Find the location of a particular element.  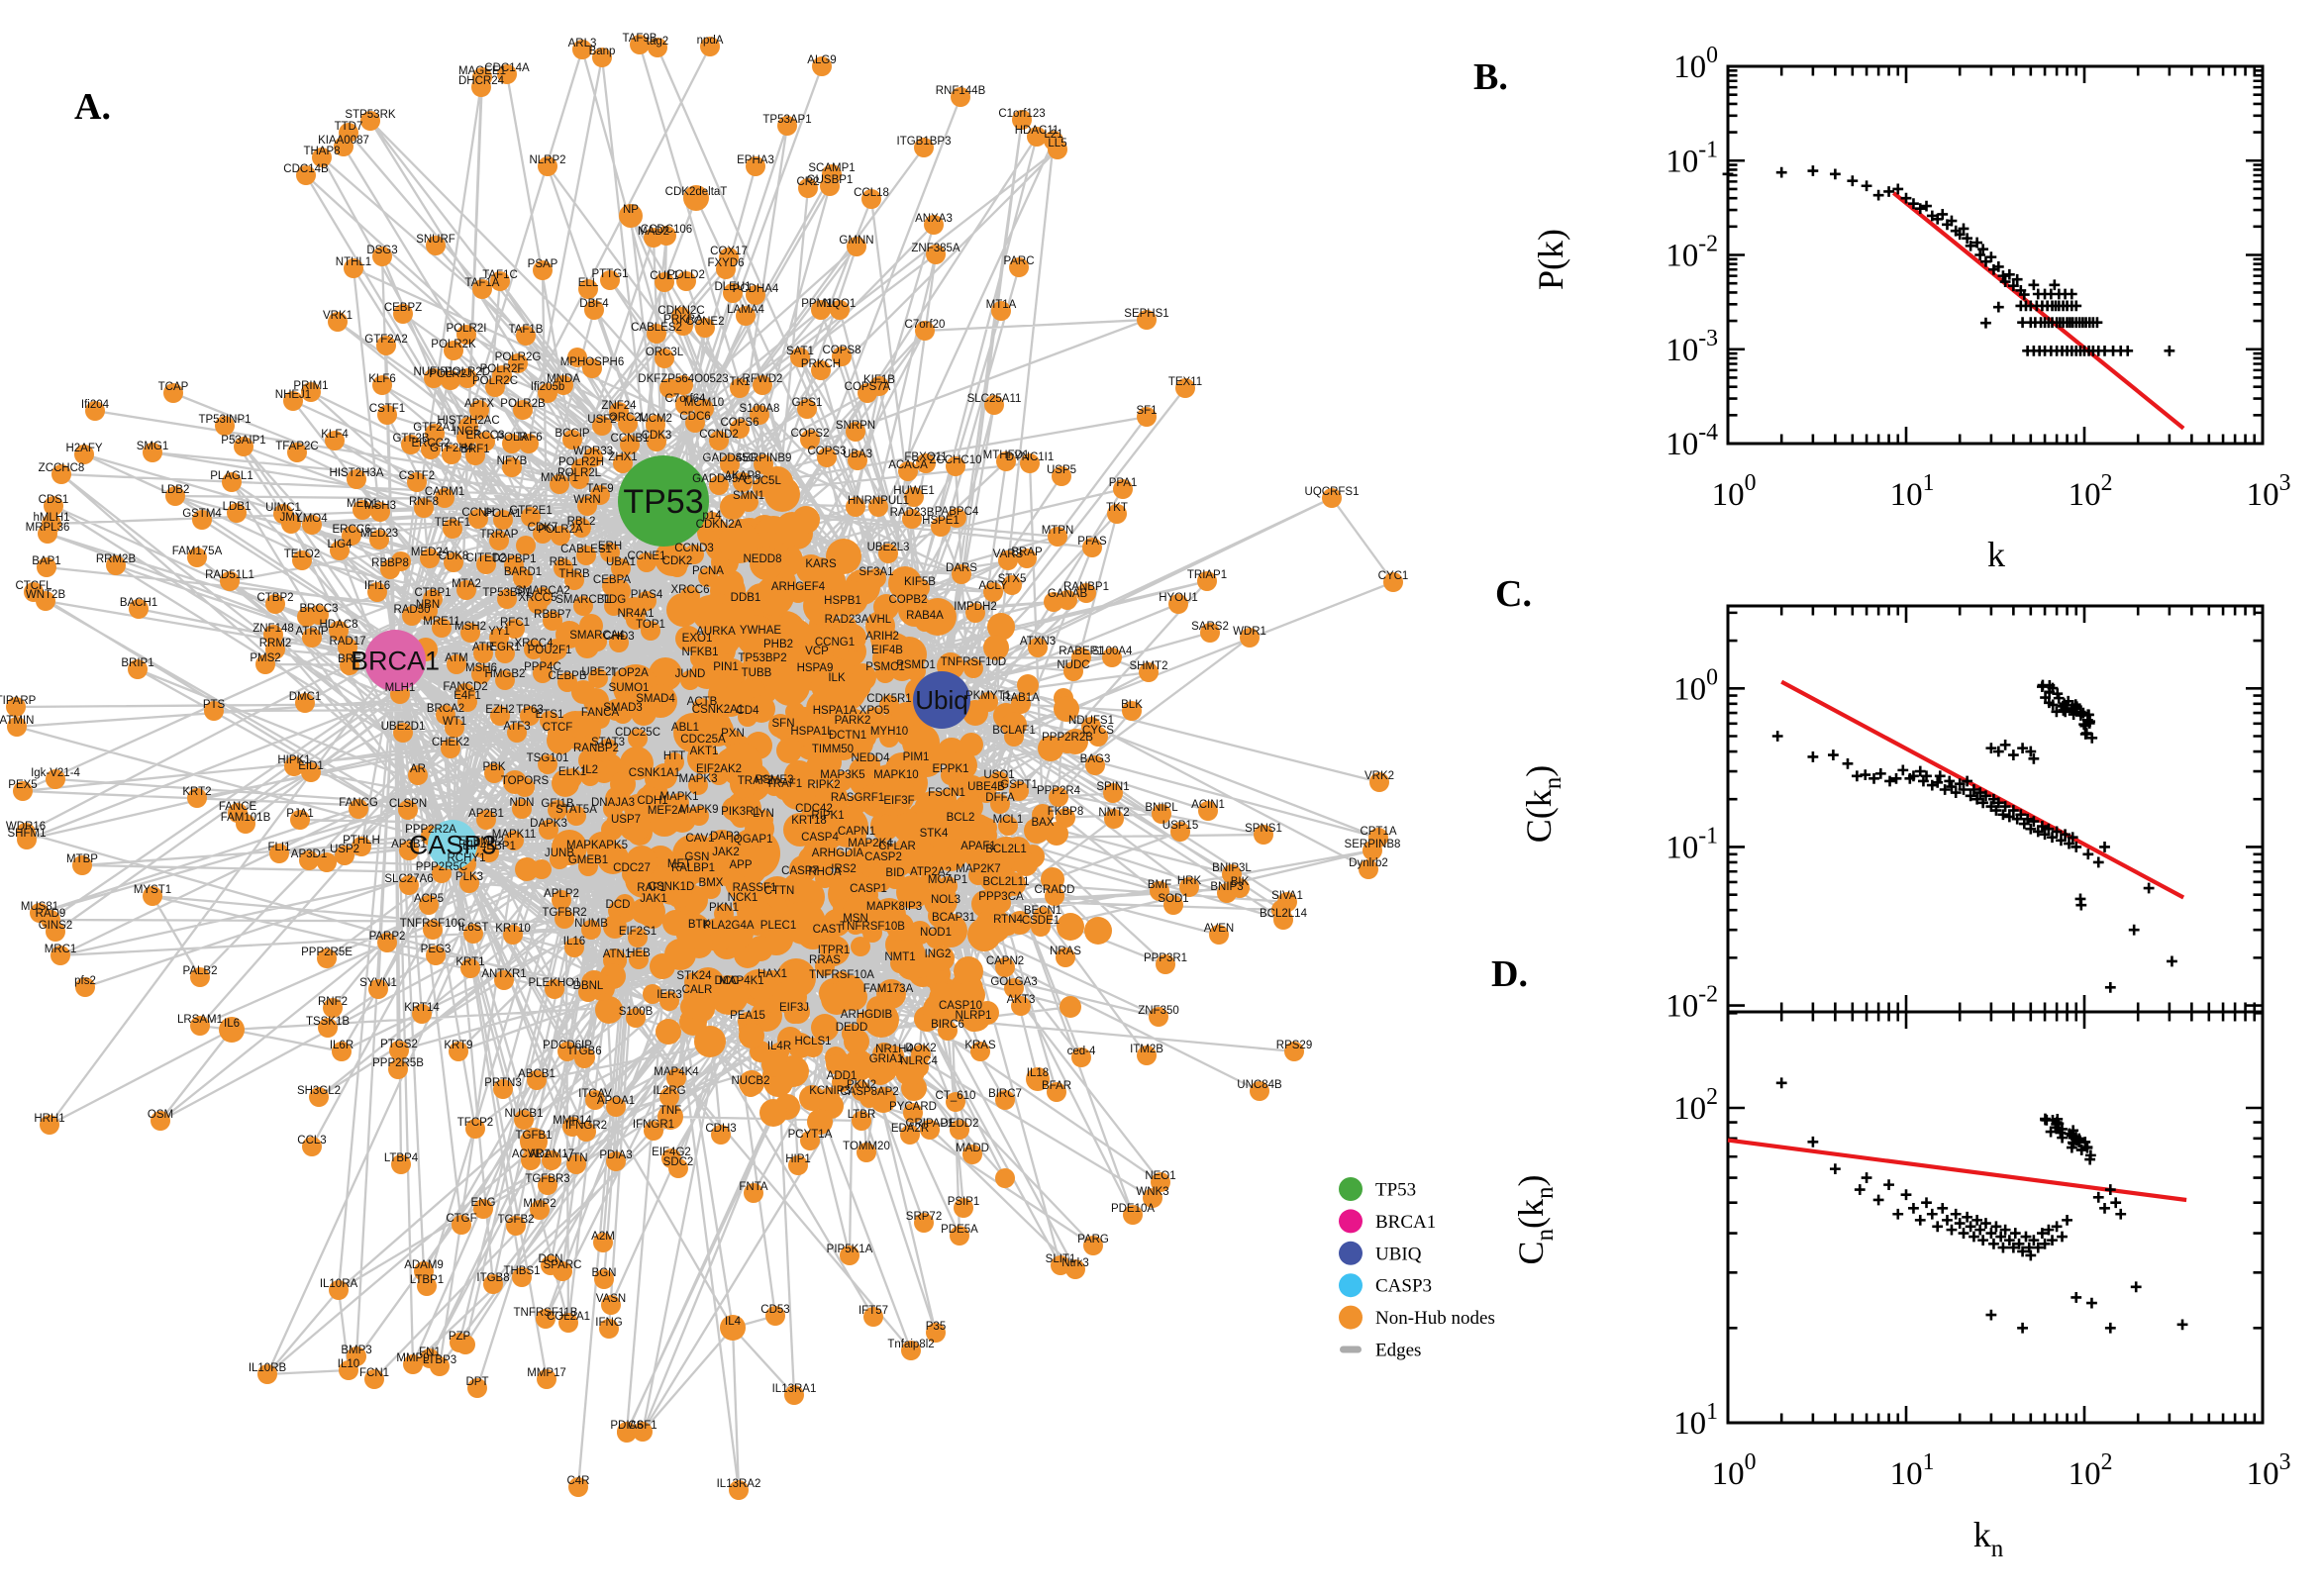

network-node-label: MRPL36 is located at coordinates (48, 528).